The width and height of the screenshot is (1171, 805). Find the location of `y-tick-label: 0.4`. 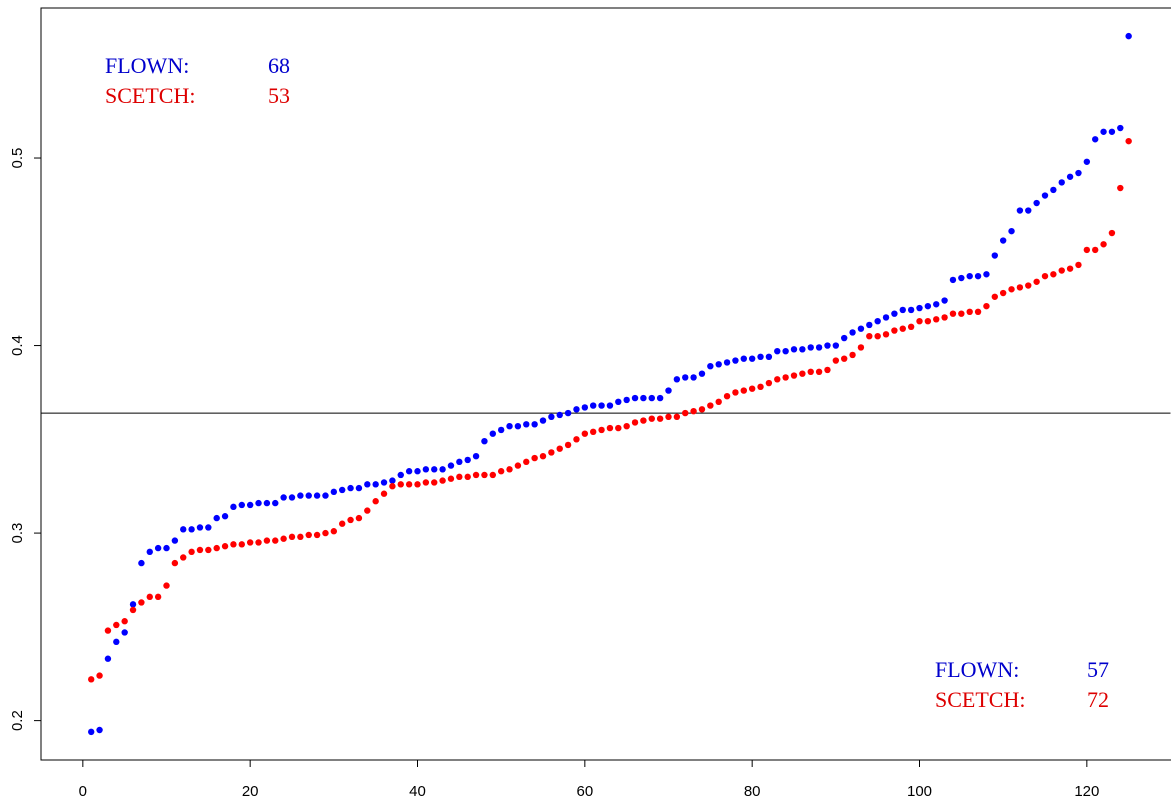

y-tick-label: 0.4 is located at coordinates (17, 345).